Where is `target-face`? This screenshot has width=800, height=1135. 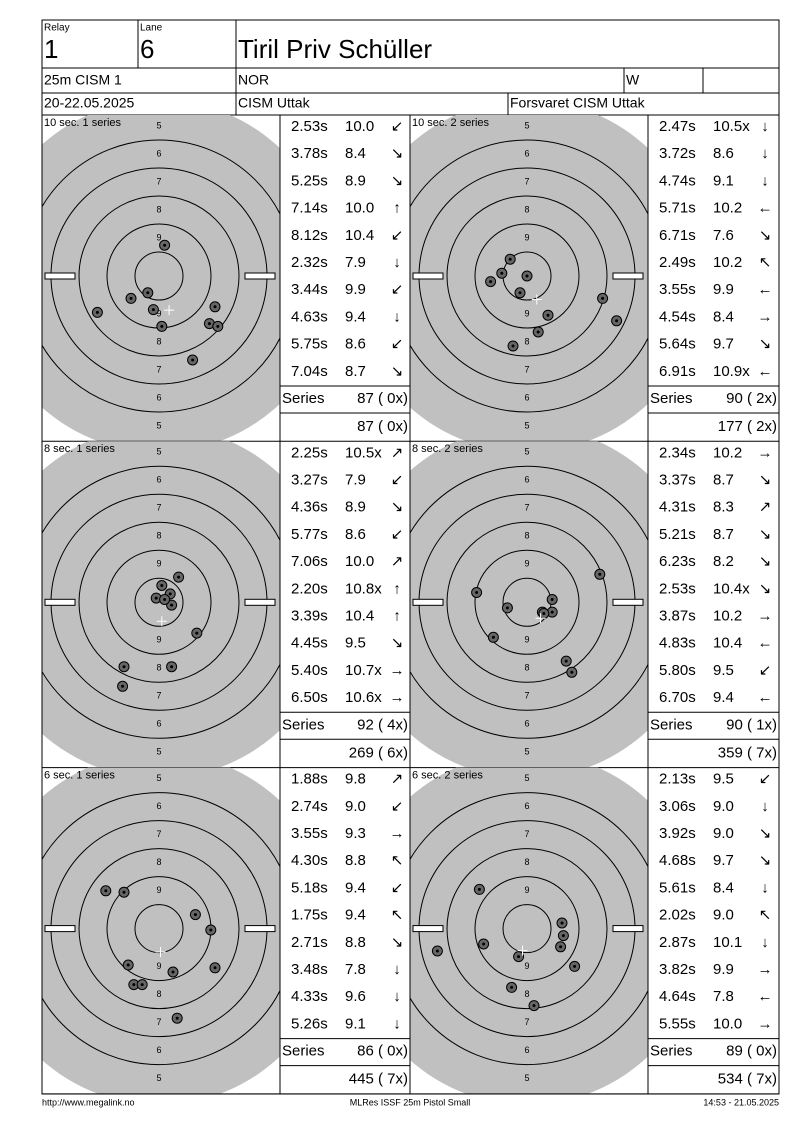 target-face is located at coordinates (529, 930).